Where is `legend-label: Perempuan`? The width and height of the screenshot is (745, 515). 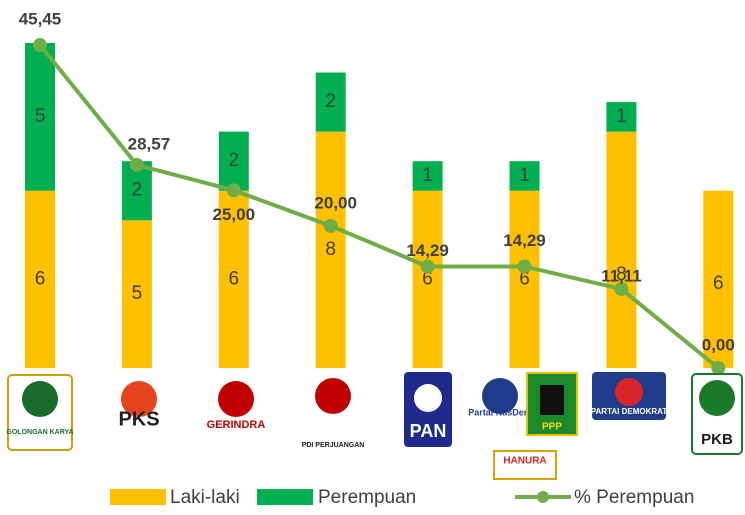
legend-label: Perempuan is located at coordinates (367, 497).